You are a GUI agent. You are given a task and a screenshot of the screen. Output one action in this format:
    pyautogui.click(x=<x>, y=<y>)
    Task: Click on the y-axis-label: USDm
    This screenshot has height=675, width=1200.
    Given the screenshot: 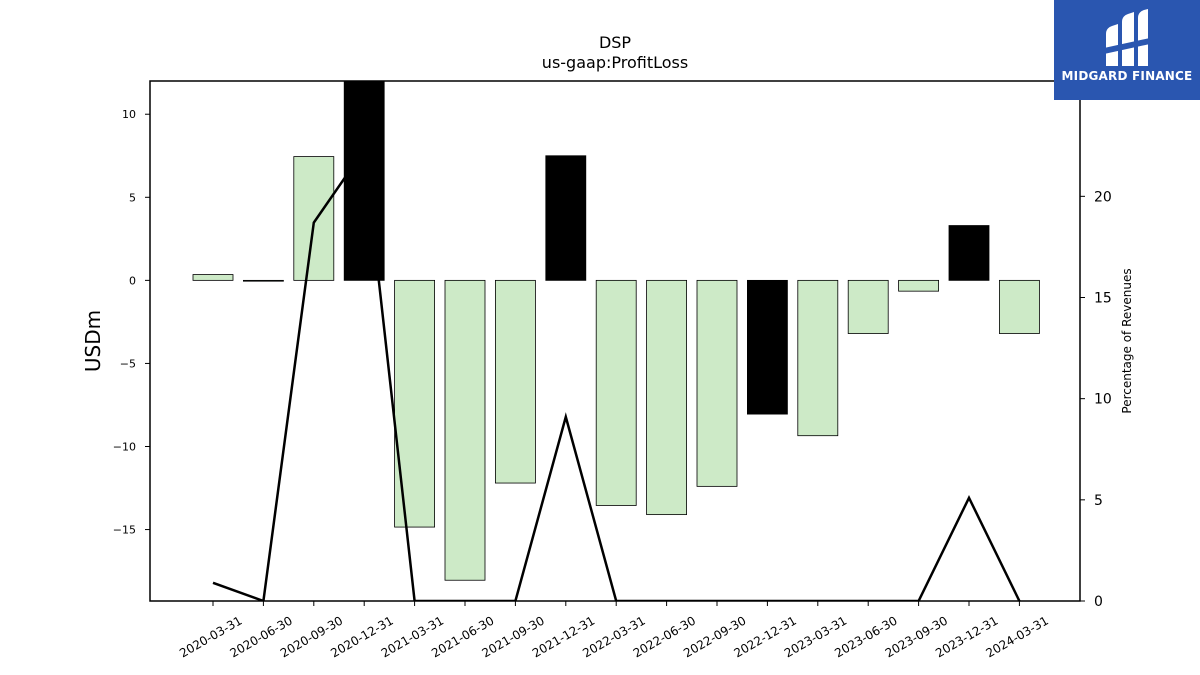 What is the action you would take?
    pyautogui.click(x=93, y=341)
    